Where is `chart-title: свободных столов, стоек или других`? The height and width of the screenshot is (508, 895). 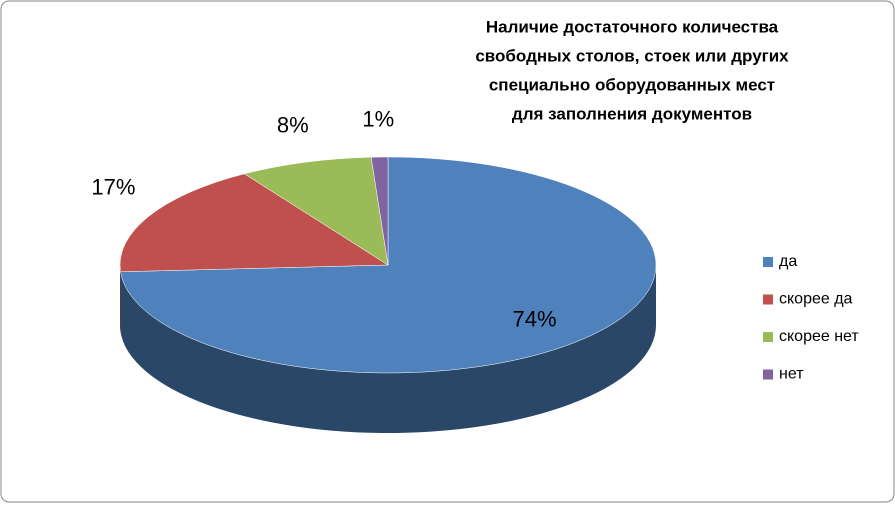 chart-title: свободных столов, стоек или других is located at coordinates (632, 55).